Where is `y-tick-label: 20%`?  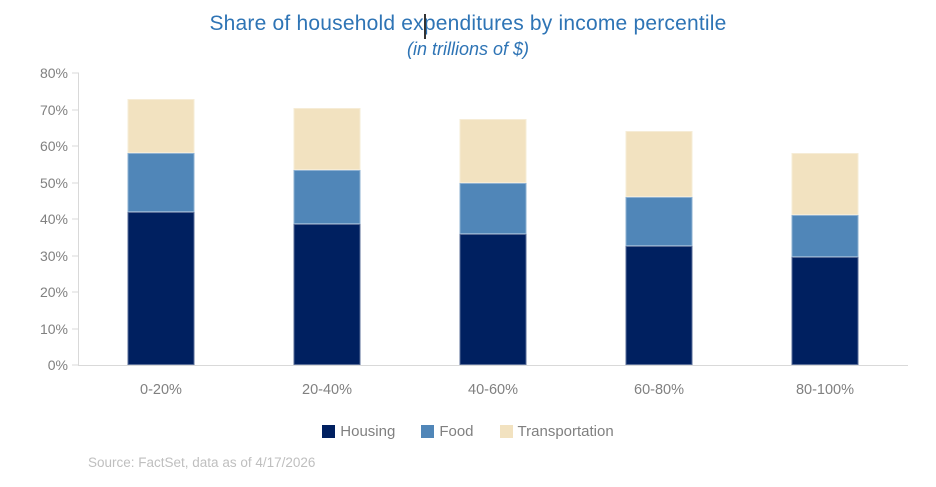
y-tick-label: 20% is located at coordinates (53, 292).